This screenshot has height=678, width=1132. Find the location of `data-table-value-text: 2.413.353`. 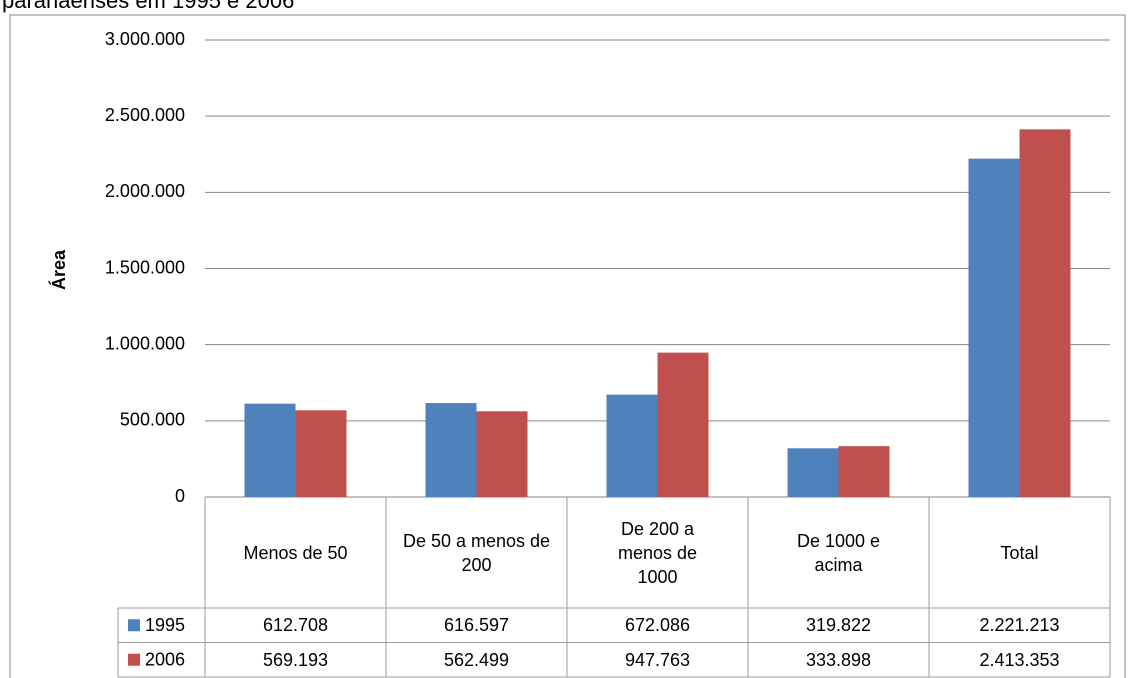

data-table-value-text: 2.413.353 is located at coordinates (1019, 659).